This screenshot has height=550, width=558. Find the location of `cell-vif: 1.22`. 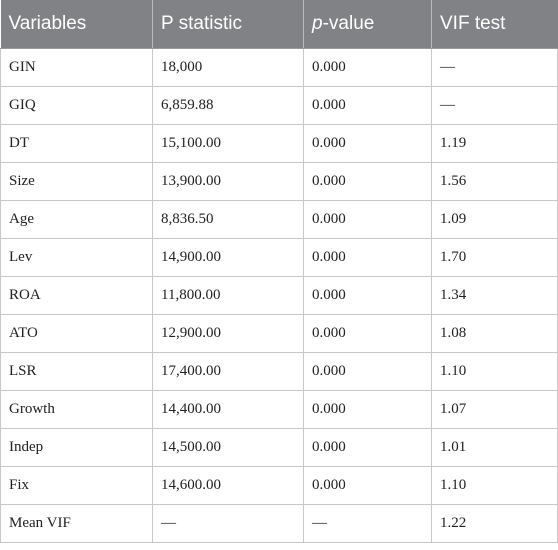

cell-vif: 1.22 is located at coordinates (494, 523).